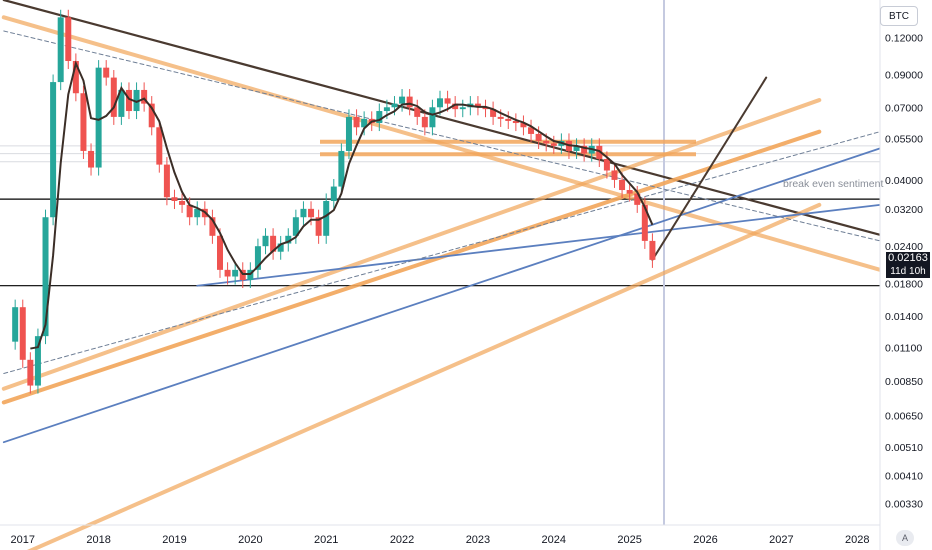  What do you see at coordinates (781, 540) in the screenshot?
I see `x-tick-label: 2027` at bounding box center [781, 540].